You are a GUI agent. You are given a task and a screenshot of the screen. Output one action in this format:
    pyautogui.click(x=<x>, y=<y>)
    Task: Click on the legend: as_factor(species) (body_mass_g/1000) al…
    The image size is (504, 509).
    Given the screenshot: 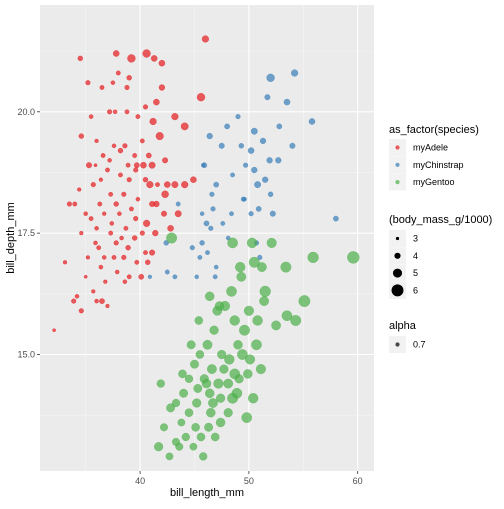 What is the action you would take?
    pyautogui.click(x=440, y=238)
    